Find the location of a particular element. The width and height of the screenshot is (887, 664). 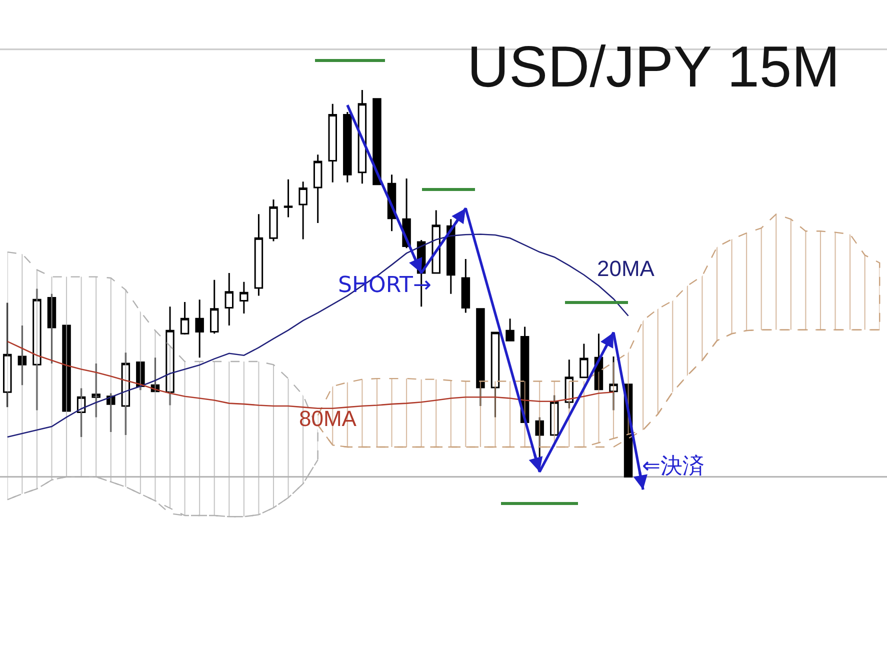

series-label: 20MA is located at coordinates (626, 268).